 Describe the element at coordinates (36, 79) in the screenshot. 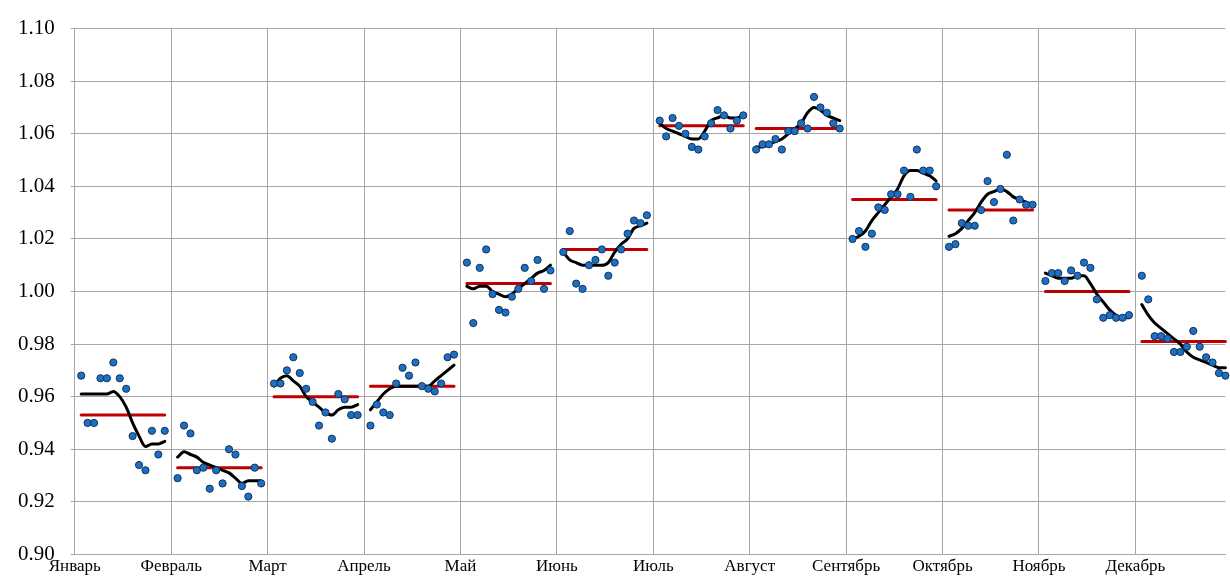

I see `y-tick-label: 1.08` at that location.